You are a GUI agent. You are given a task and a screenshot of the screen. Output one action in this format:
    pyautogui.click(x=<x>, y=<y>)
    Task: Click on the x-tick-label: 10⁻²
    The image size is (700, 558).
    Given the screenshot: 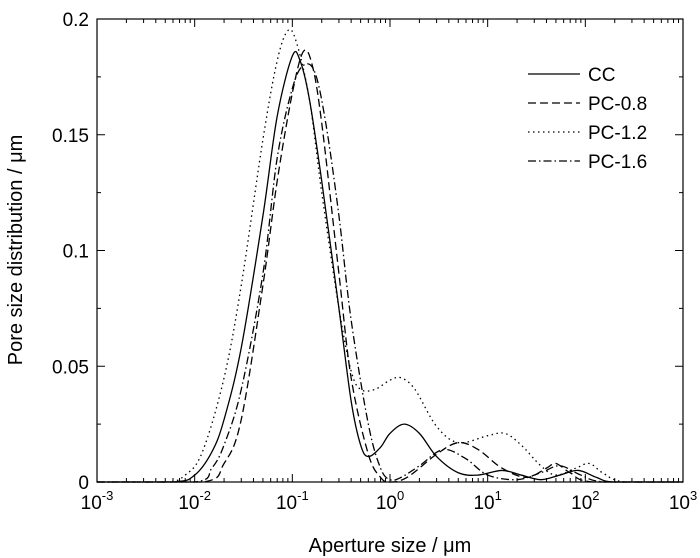 What is the action you would take?
    pyautogui.click(x=194, y=501)
    